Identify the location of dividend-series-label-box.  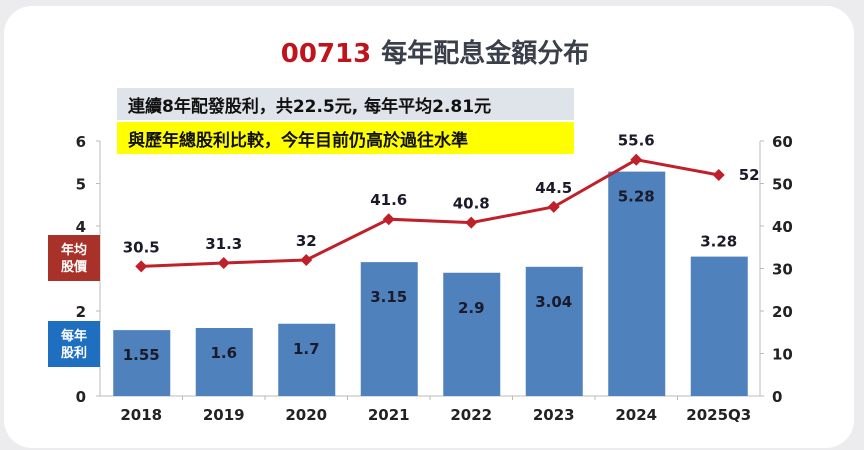
(74, 344).